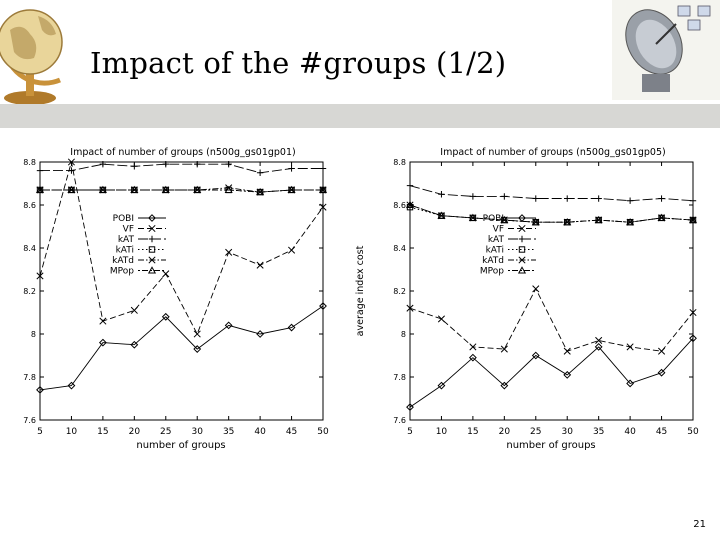 This screenshot has width=720, height=540. What do you see at coordinates (126, 240) in the screenshot?
I see `legend-label: kAT` at bounding box center [126, 240].